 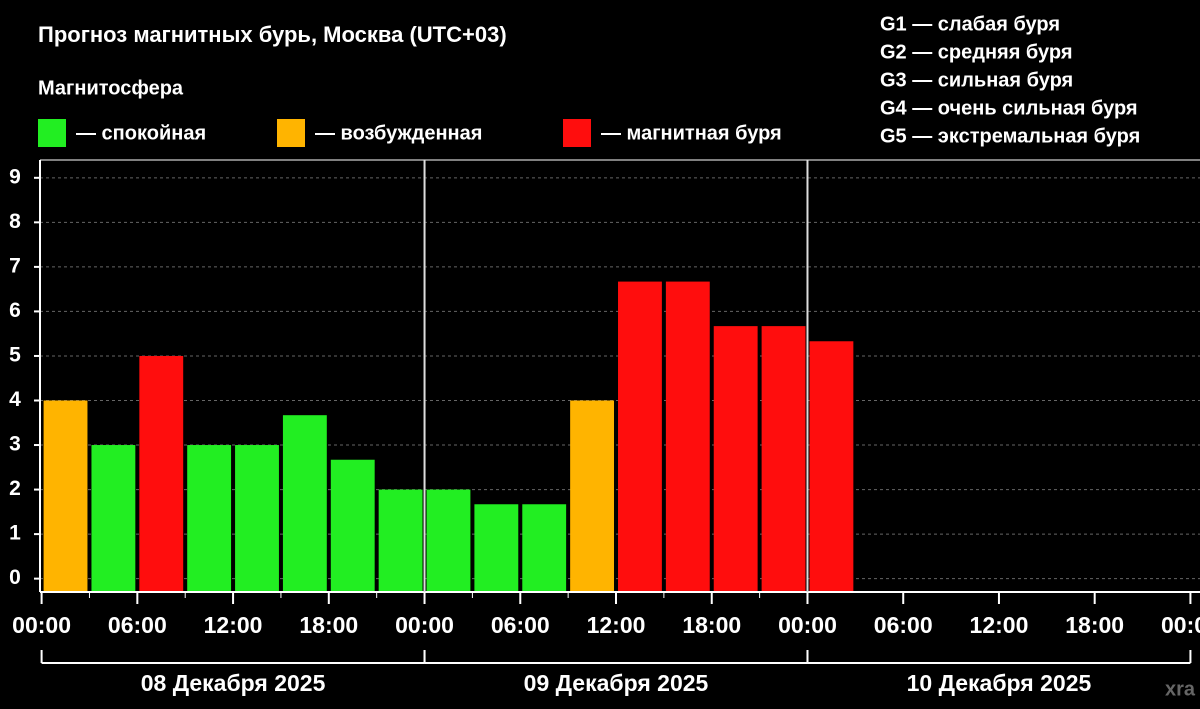 I want to click on y-tick-label: 5, so click(x=15, y=355).